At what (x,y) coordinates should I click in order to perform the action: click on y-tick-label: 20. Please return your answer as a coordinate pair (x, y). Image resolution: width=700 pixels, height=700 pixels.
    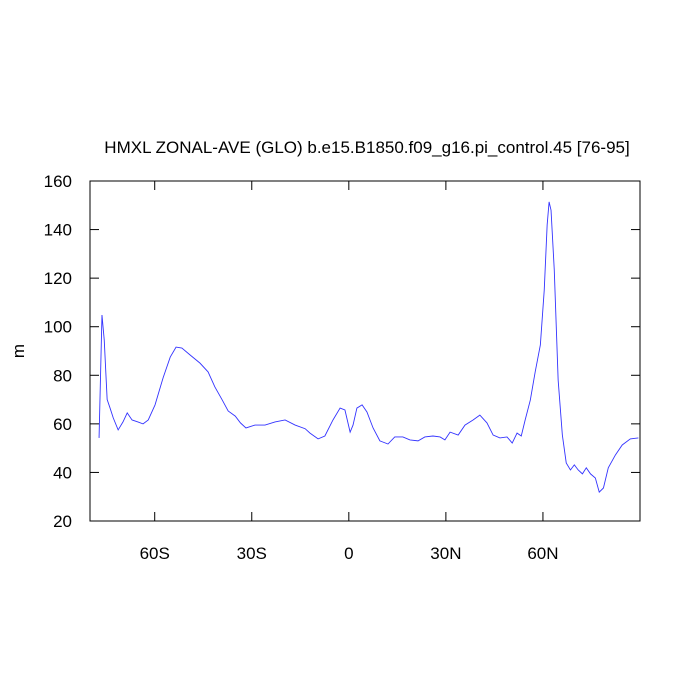
    Looking at the image, I should click on (62, 521).